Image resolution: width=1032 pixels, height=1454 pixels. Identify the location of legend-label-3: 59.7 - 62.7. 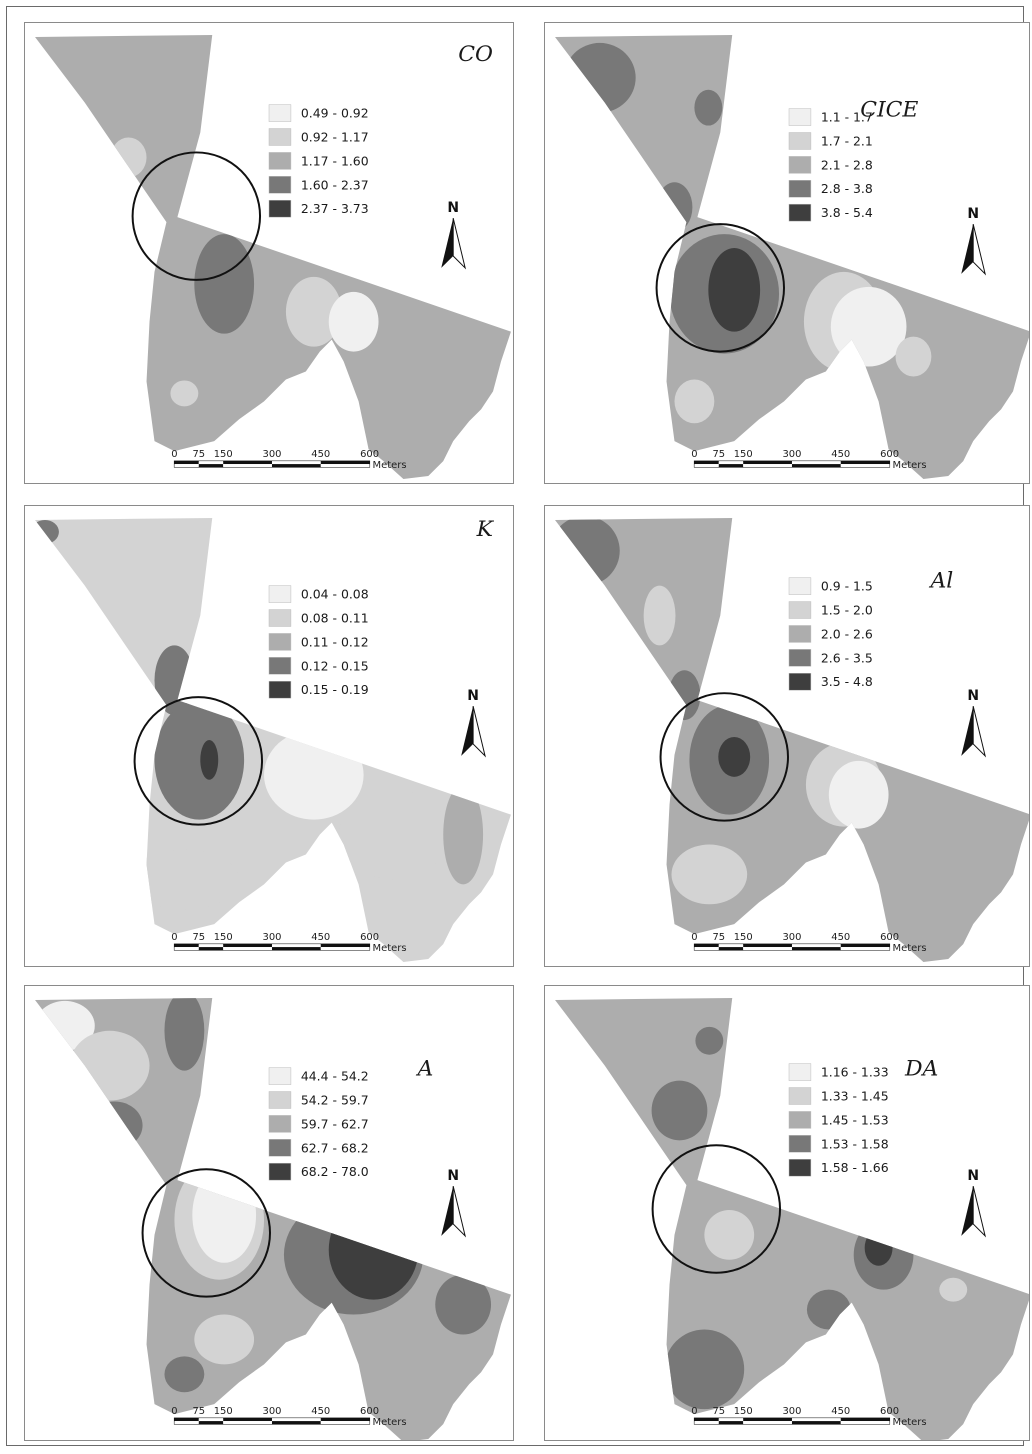
(335, 1123).